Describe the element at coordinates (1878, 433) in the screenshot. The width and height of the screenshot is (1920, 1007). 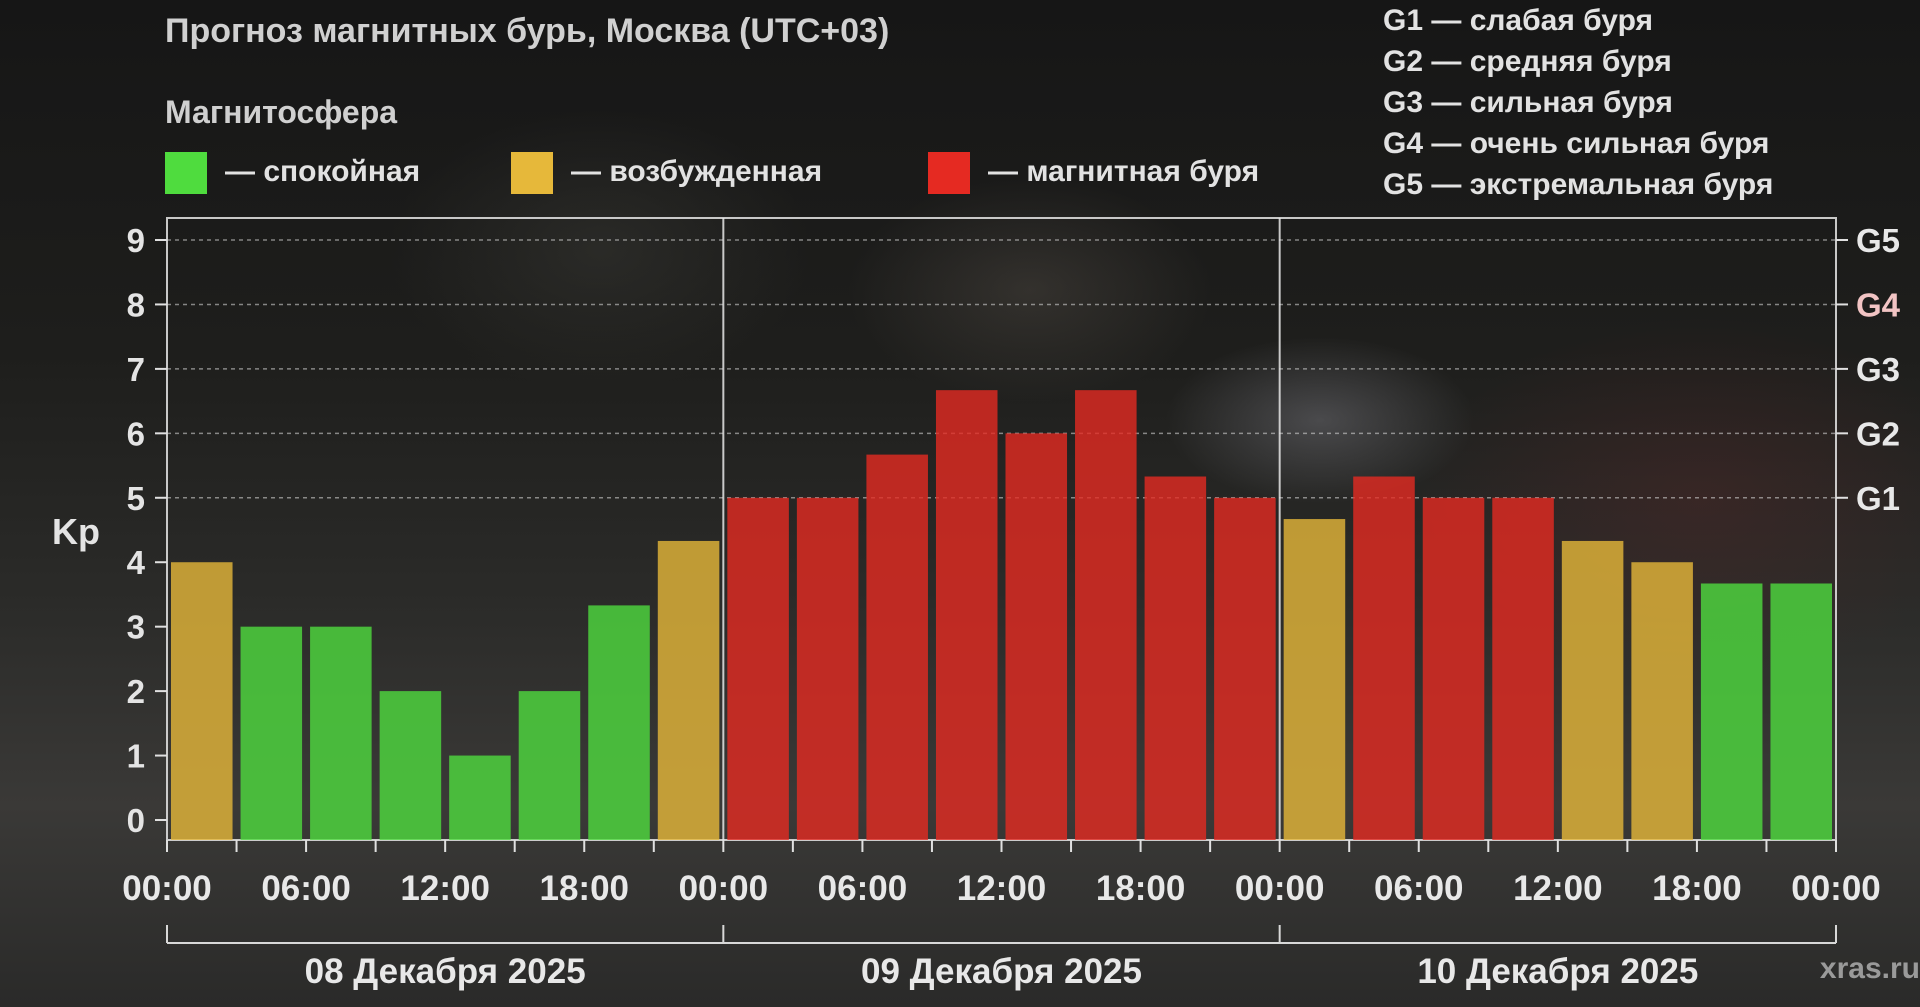
I see `g-tick-label: G2` at that location.